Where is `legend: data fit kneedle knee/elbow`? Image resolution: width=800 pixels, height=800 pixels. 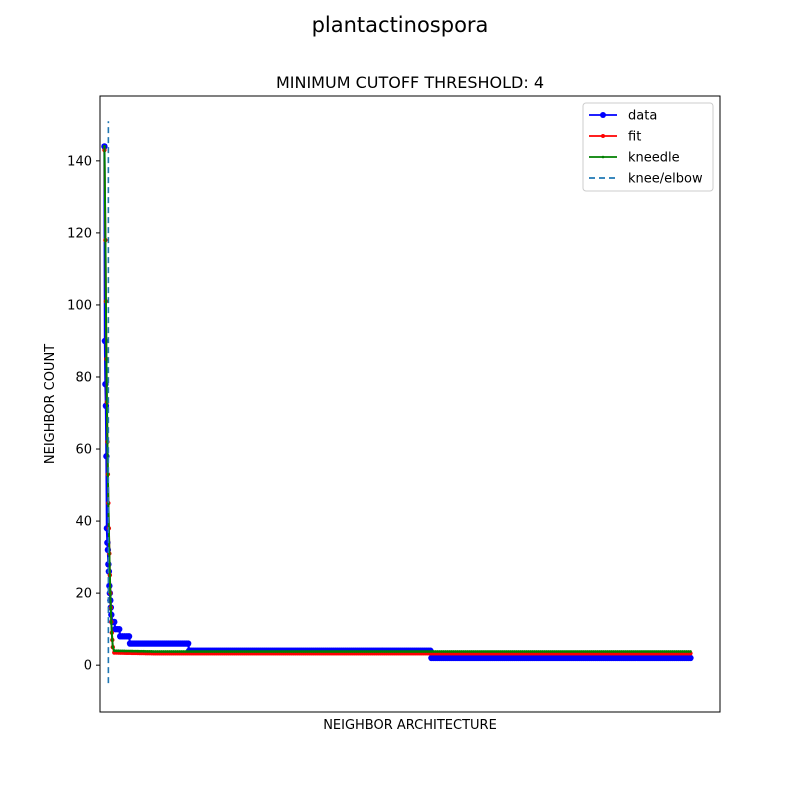 legend: data fit kneedle knee/elbow is located at coordinates (648, 147).